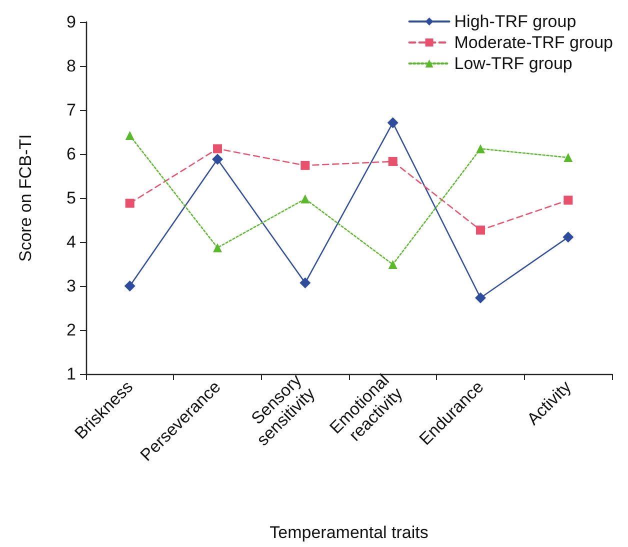  Describe the element at coordinates (513, 63) in the screenshot. I see `legend-label: Low-TRF group` at that location.